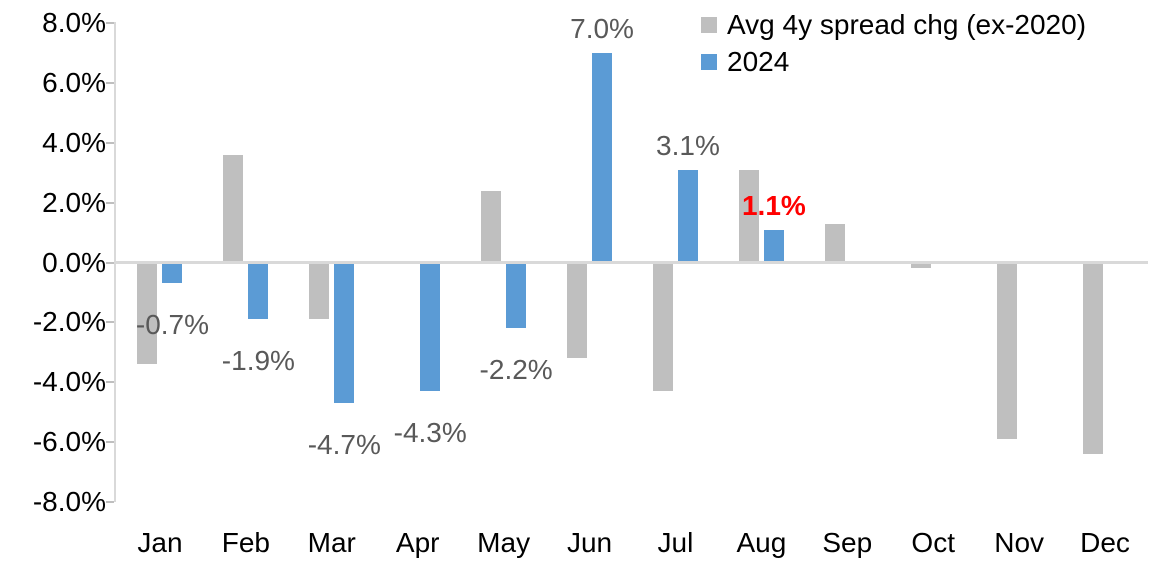 The height and width of the screenshot is (570, 1152). I want to click on x-axis-label-jul: Jul, so click(675, 542).